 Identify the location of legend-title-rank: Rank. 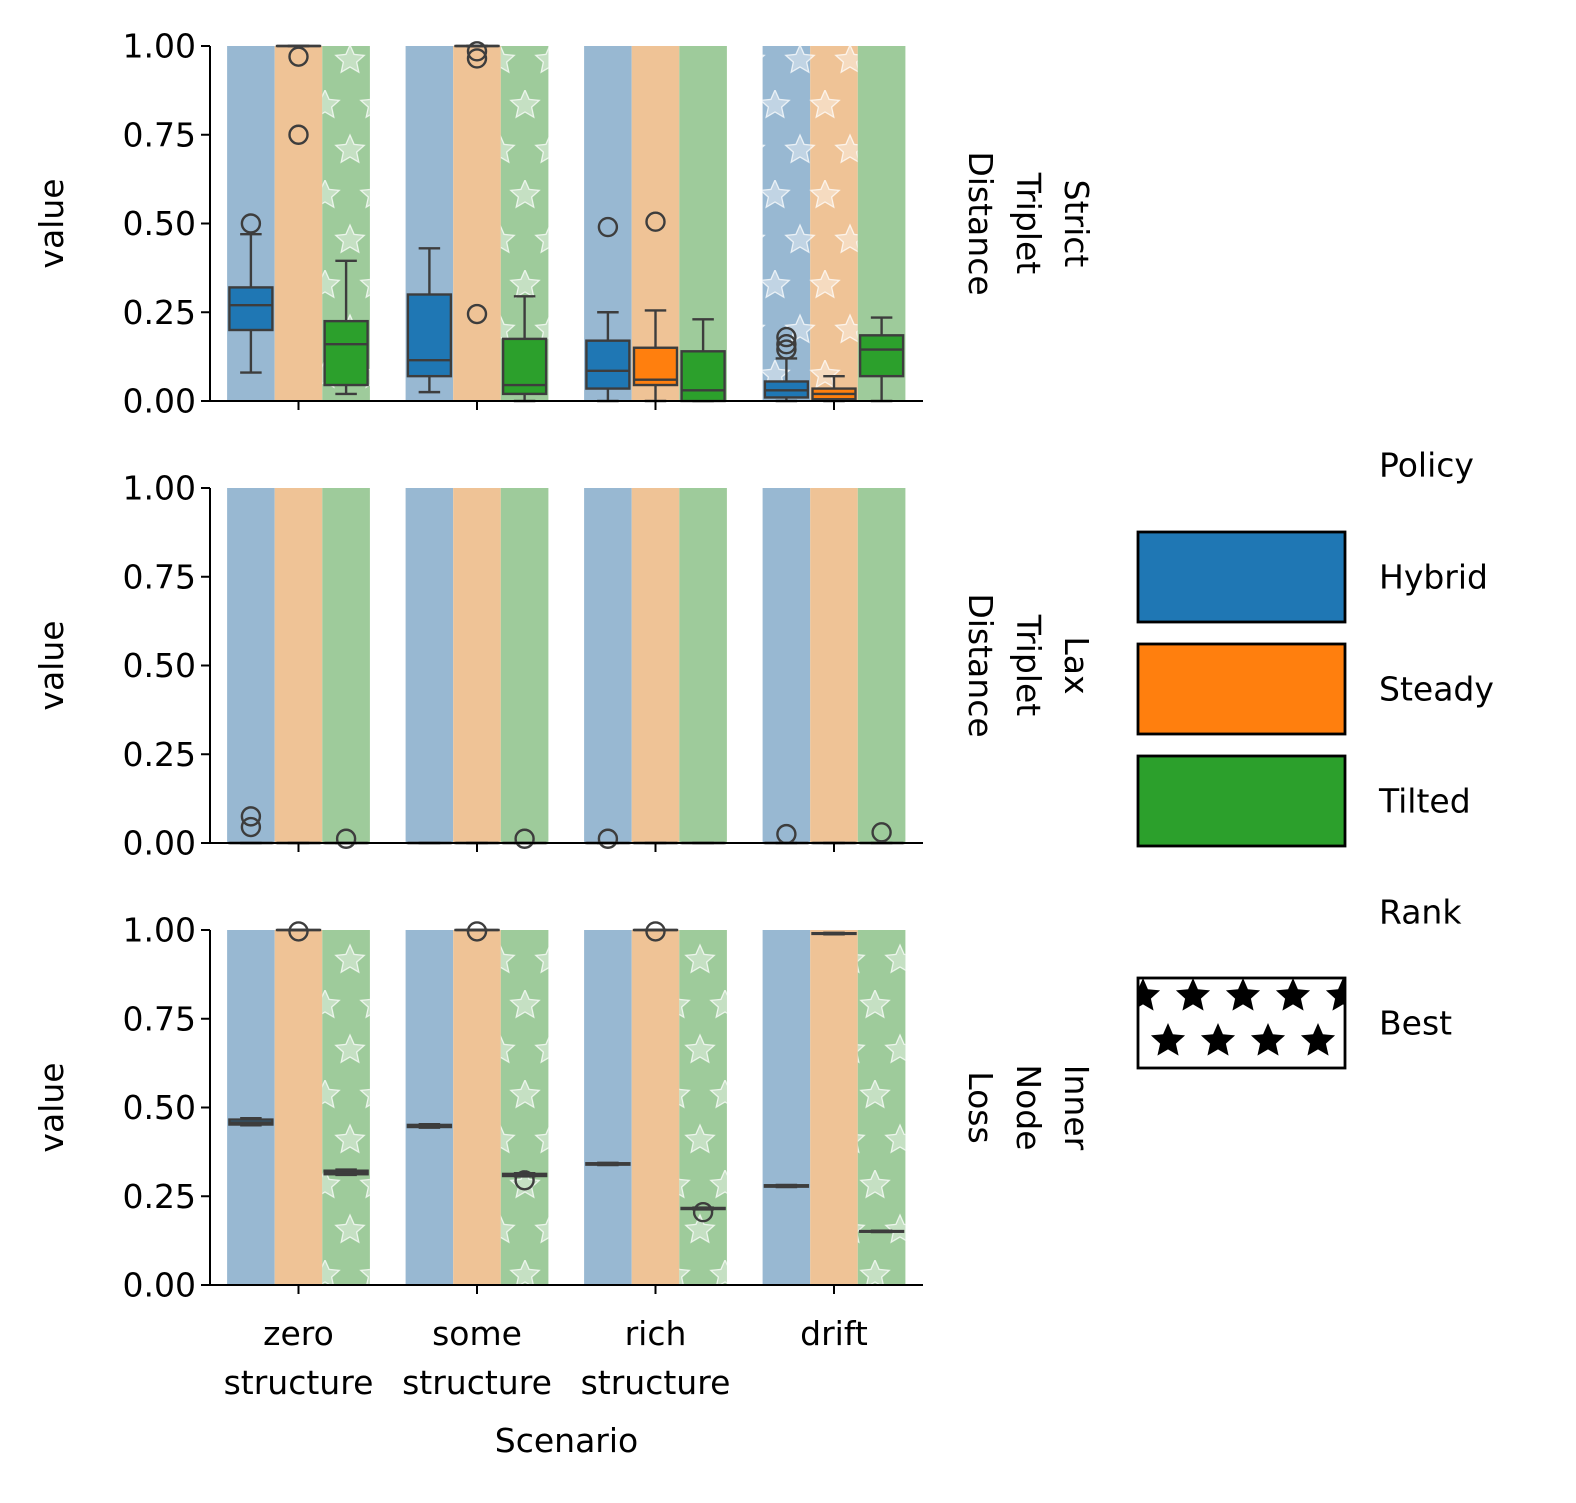
(1420, 912).